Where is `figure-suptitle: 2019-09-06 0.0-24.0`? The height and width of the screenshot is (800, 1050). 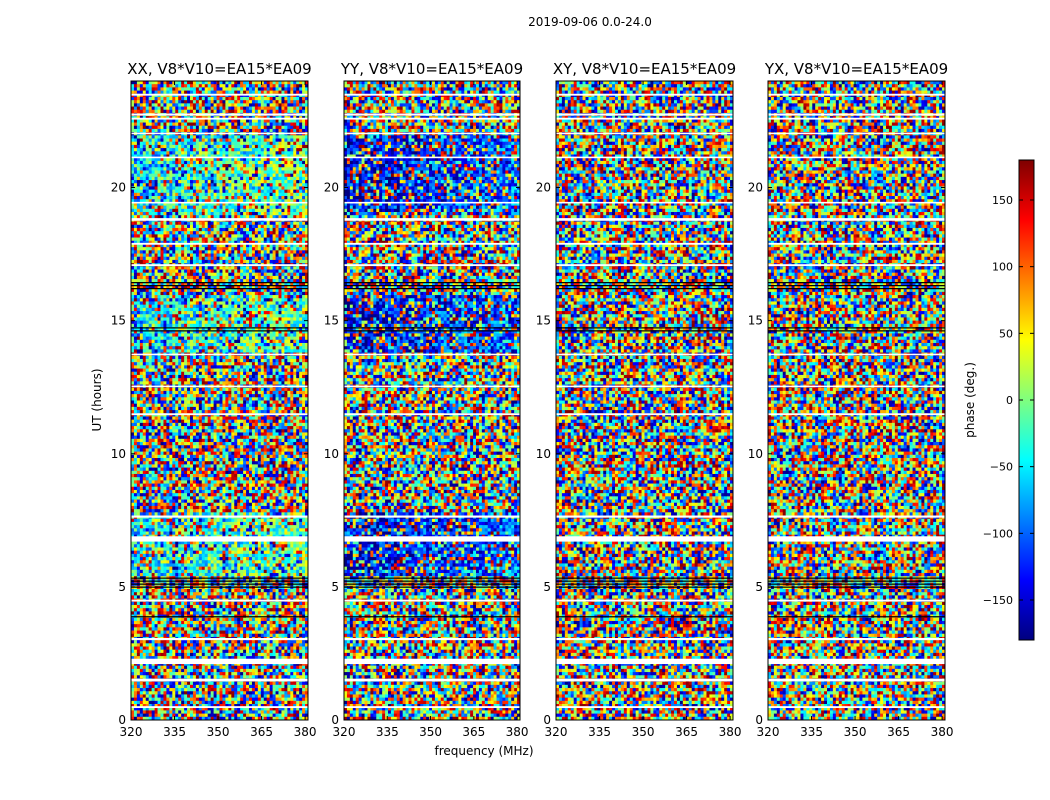
figure-suptitle: 2019-09-06 0.0-24.0 is located at coordinates (590, 22).